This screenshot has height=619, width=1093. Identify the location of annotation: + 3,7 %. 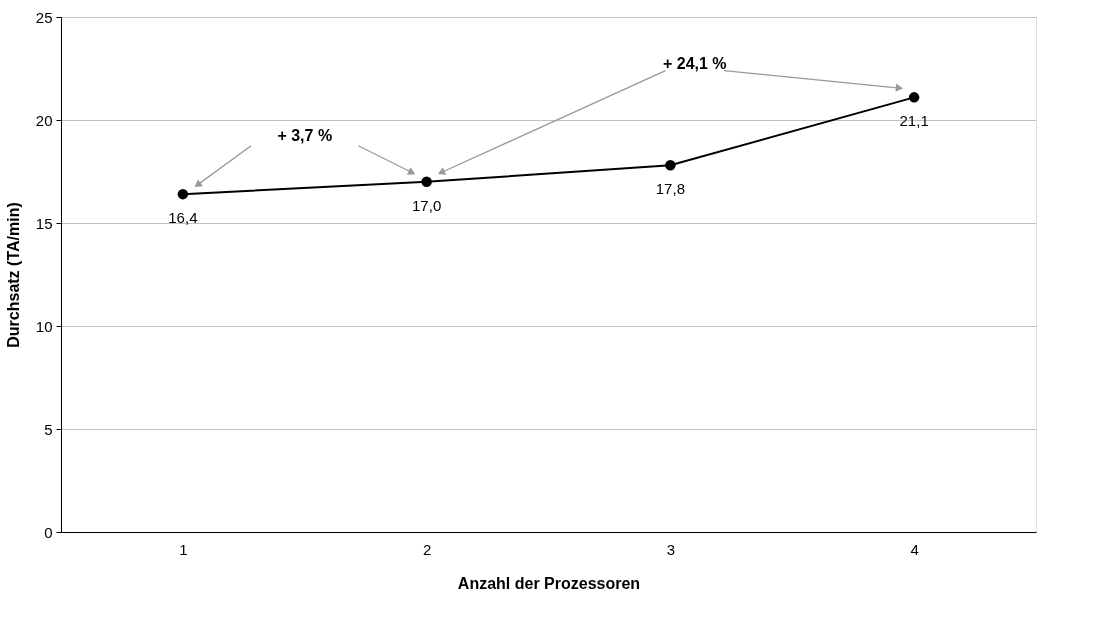
(305, 136).